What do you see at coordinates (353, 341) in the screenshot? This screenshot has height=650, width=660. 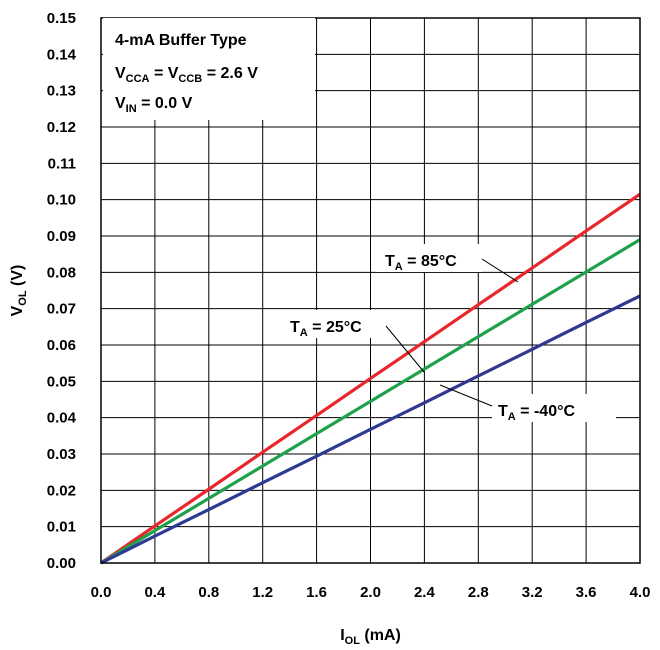 I see `annotation-25c: TA = 25°C` at bounding box center [353, 341].